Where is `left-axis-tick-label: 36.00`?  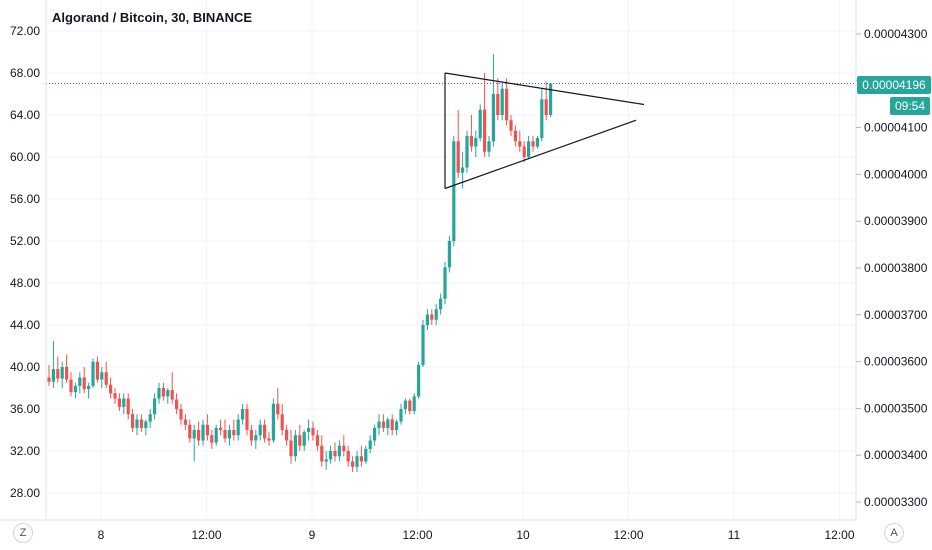
left-axis-tick-label: 36.00 is located at coordinates (25, 409).